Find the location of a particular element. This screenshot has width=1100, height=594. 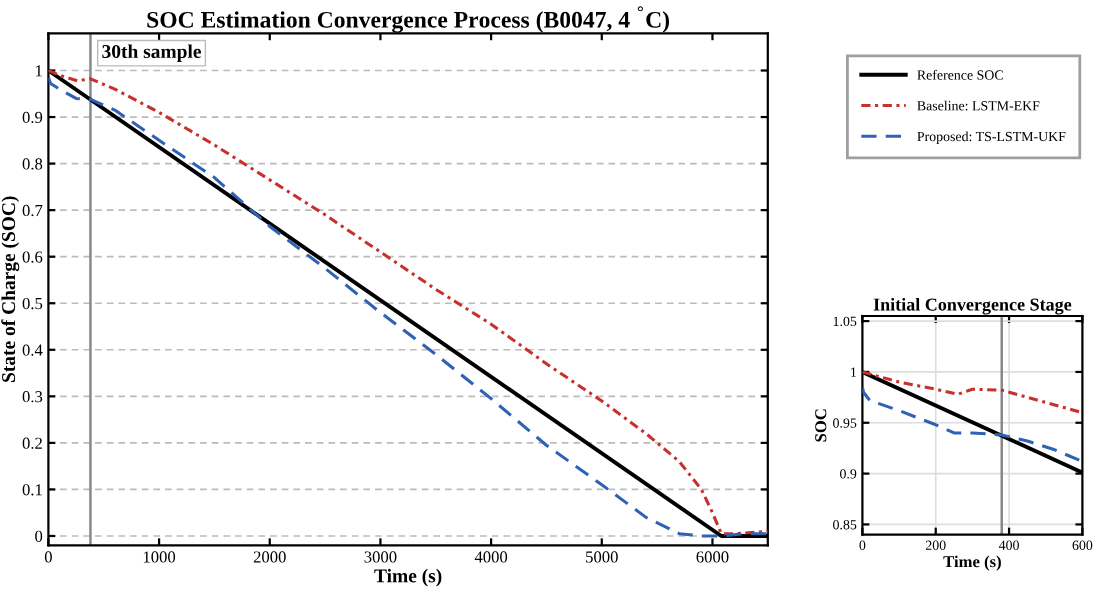

y-tick-label: 0.3 is located at coordinates (32, 397).